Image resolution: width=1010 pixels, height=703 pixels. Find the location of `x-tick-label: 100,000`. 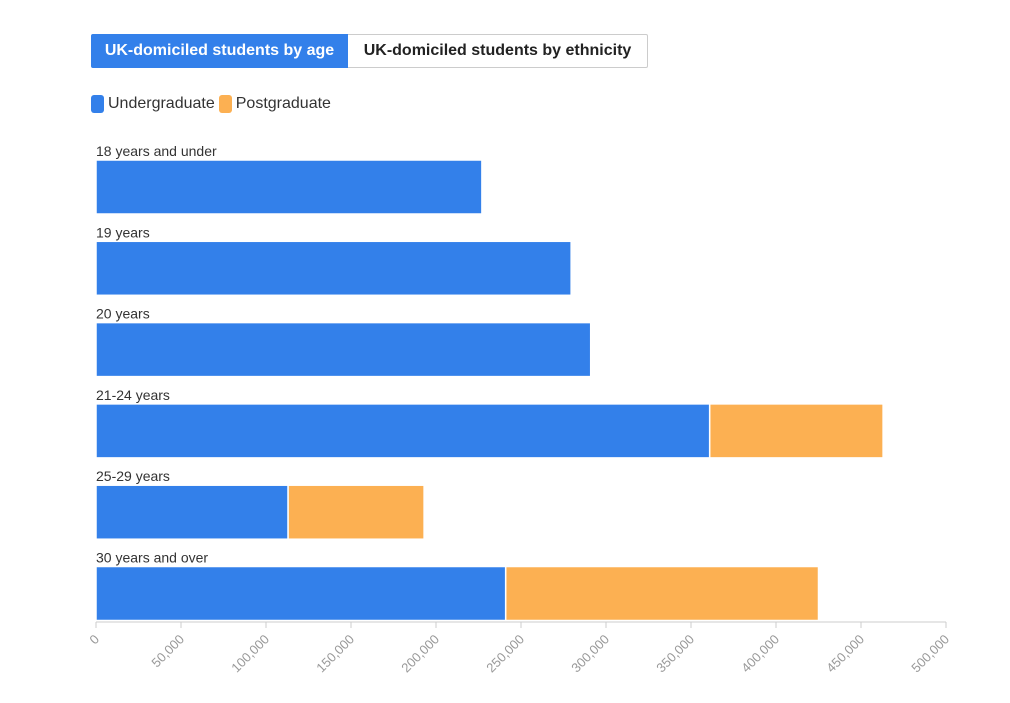

x-tick-label: 100,000 is located at coordinates (250, 654).